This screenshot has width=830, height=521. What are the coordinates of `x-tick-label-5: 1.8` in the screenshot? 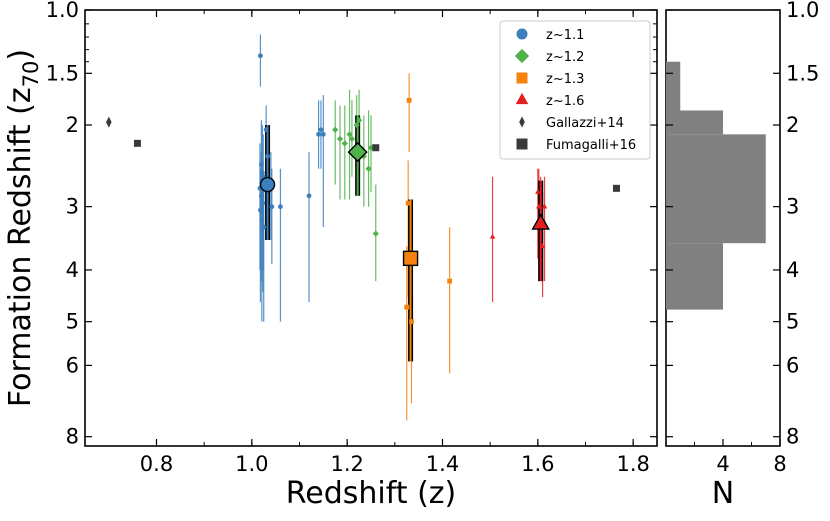 It's located at (632, 464).